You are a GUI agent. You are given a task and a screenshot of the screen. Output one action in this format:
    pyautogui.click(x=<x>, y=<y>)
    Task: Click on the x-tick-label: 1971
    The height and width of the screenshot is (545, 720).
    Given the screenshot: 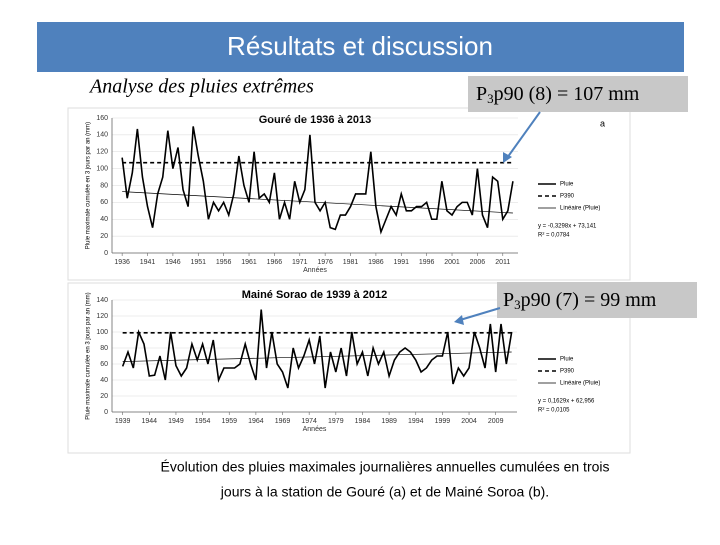 What is the action you would take?
    pyautogui.click(x=300, y=262)
    